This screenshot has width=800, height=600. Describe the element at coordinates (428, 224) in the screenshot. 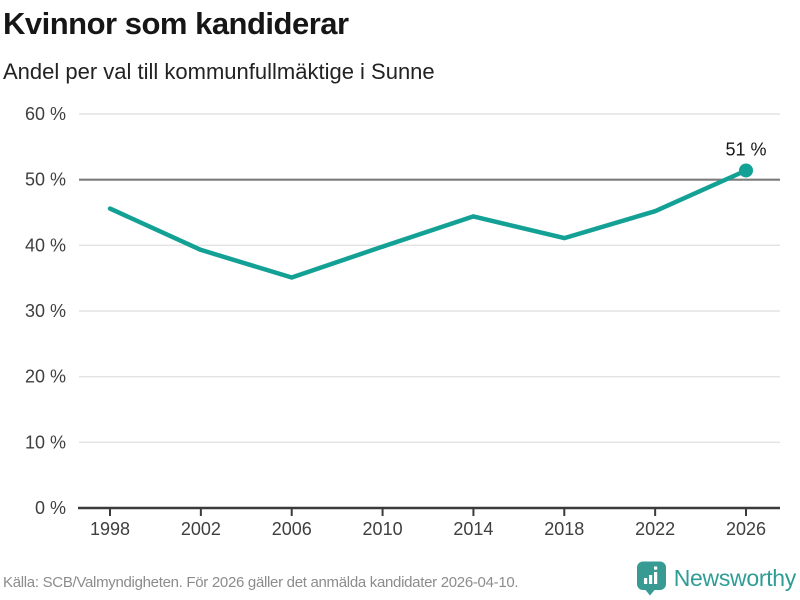

I see `data-line-series` at that location.